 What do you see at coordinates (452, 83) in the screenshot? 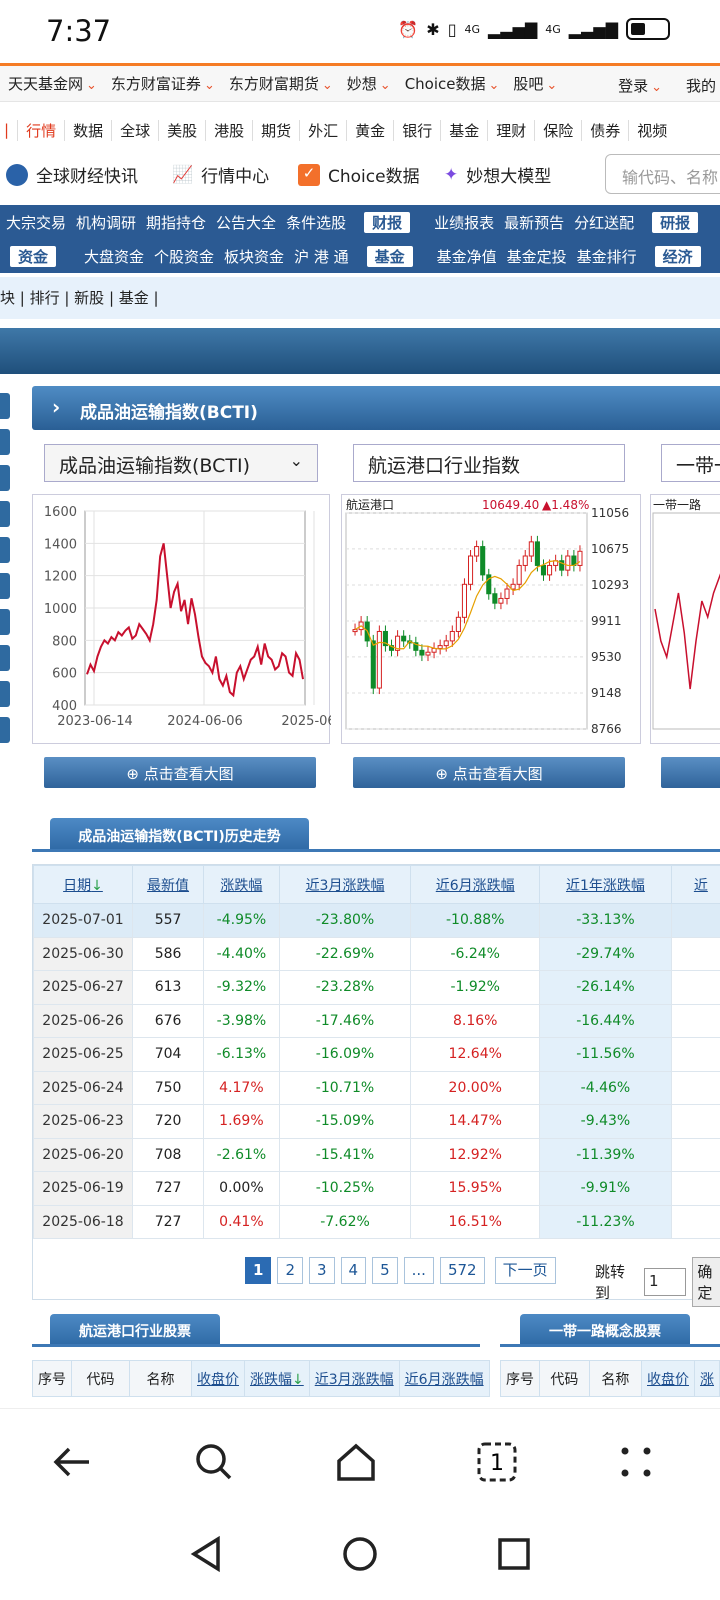
I see `topnav-item: Choice数据` at bounding box center [452, 83].